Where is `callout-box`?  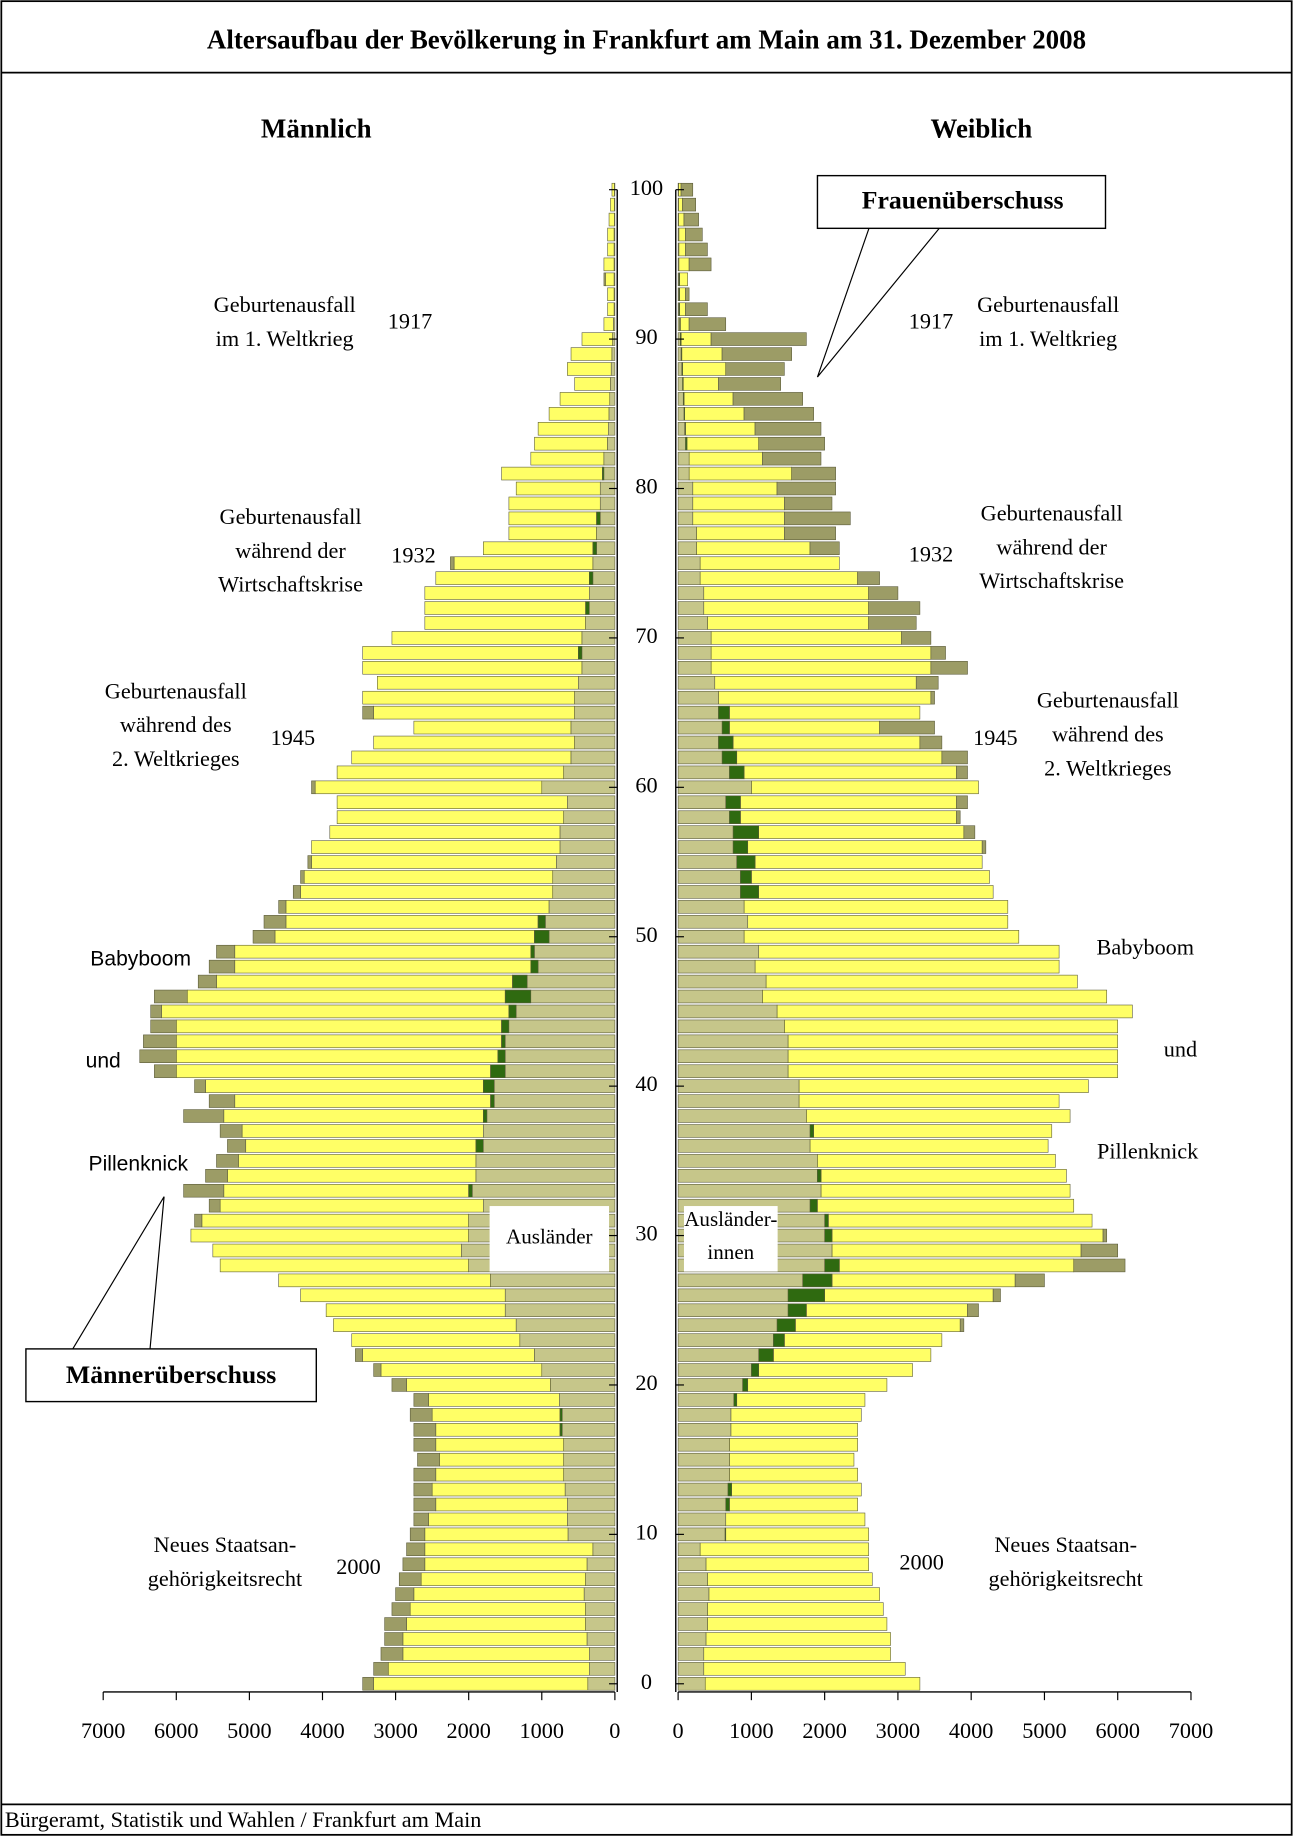
callout-box is located at coordinates (961, 202).